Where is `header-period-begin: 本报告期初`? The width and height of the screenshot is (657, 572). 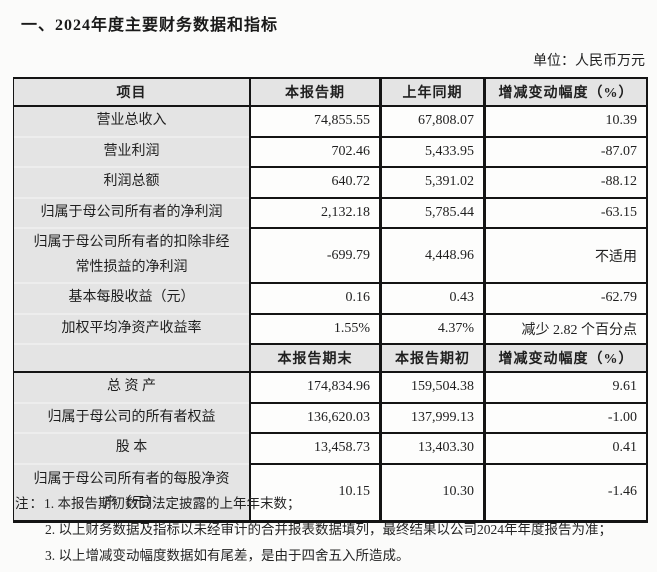
header-period-begin: 本报告期初 is located at coordinates (431, 359).